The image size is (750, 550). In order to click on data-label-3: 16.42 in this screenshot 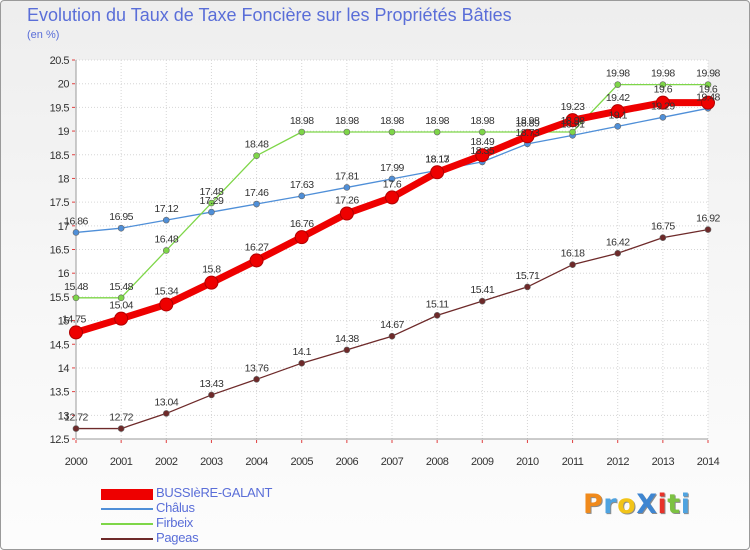, I will do `click(618, 242)`.